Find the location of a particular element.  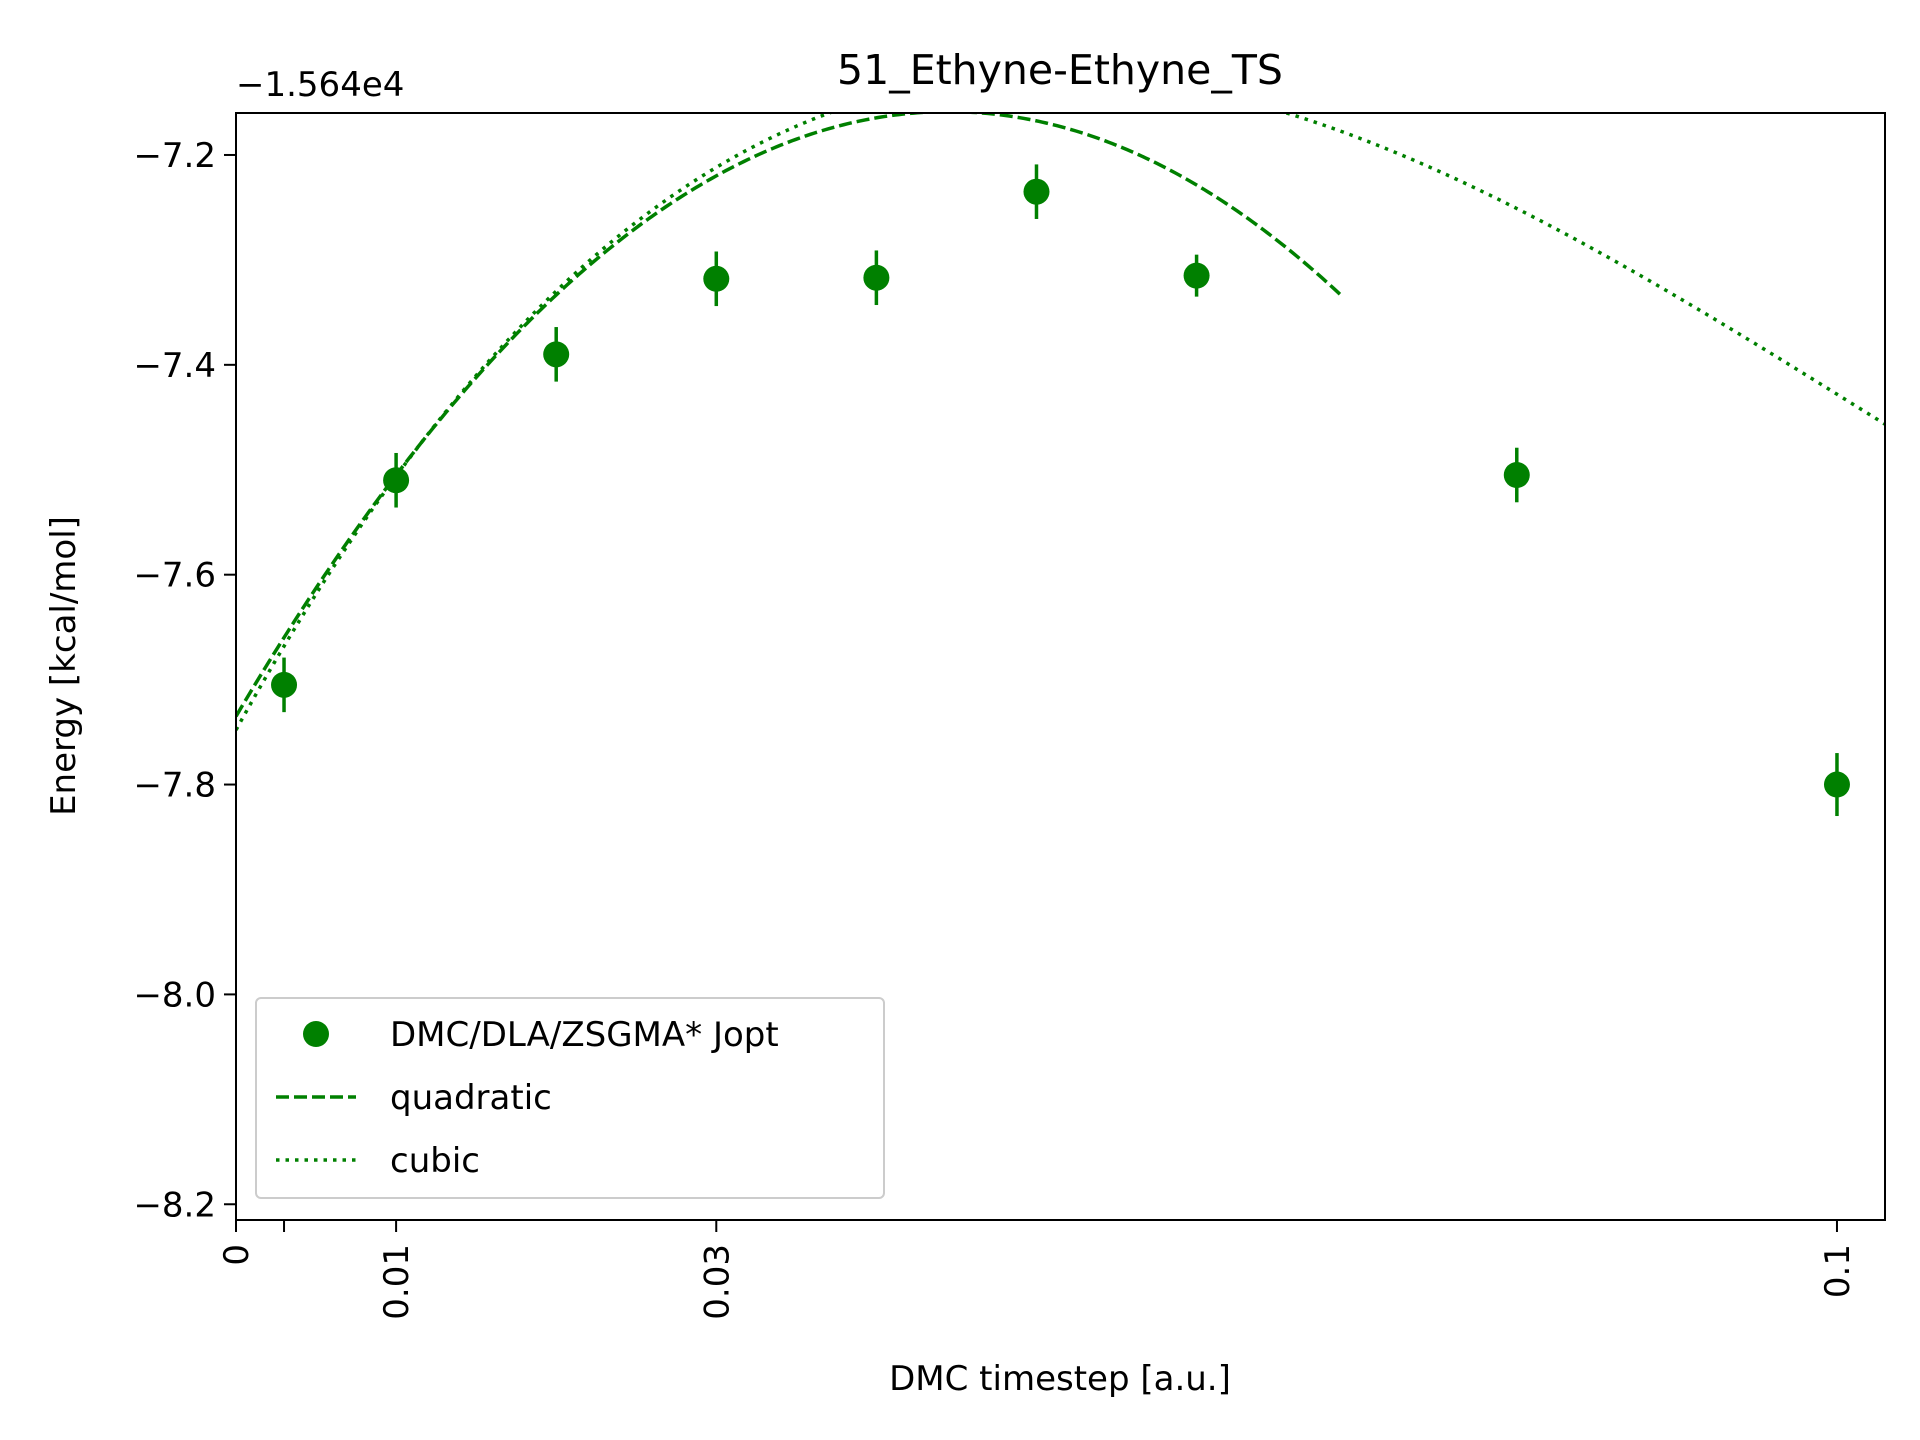

legend-marker is located at coordinates (316, 1034).